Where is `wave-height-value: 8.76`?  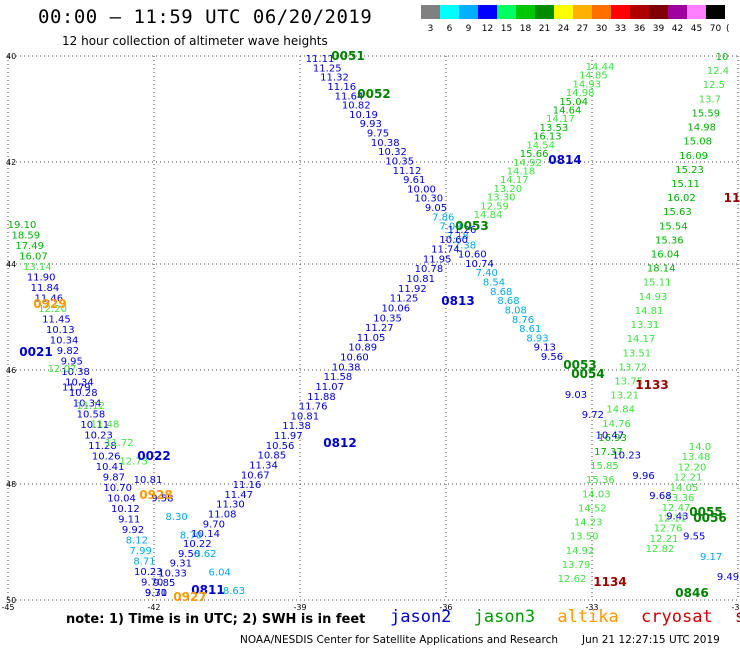
wave-height-value: 8.76 is located at coordinates (523, 320).